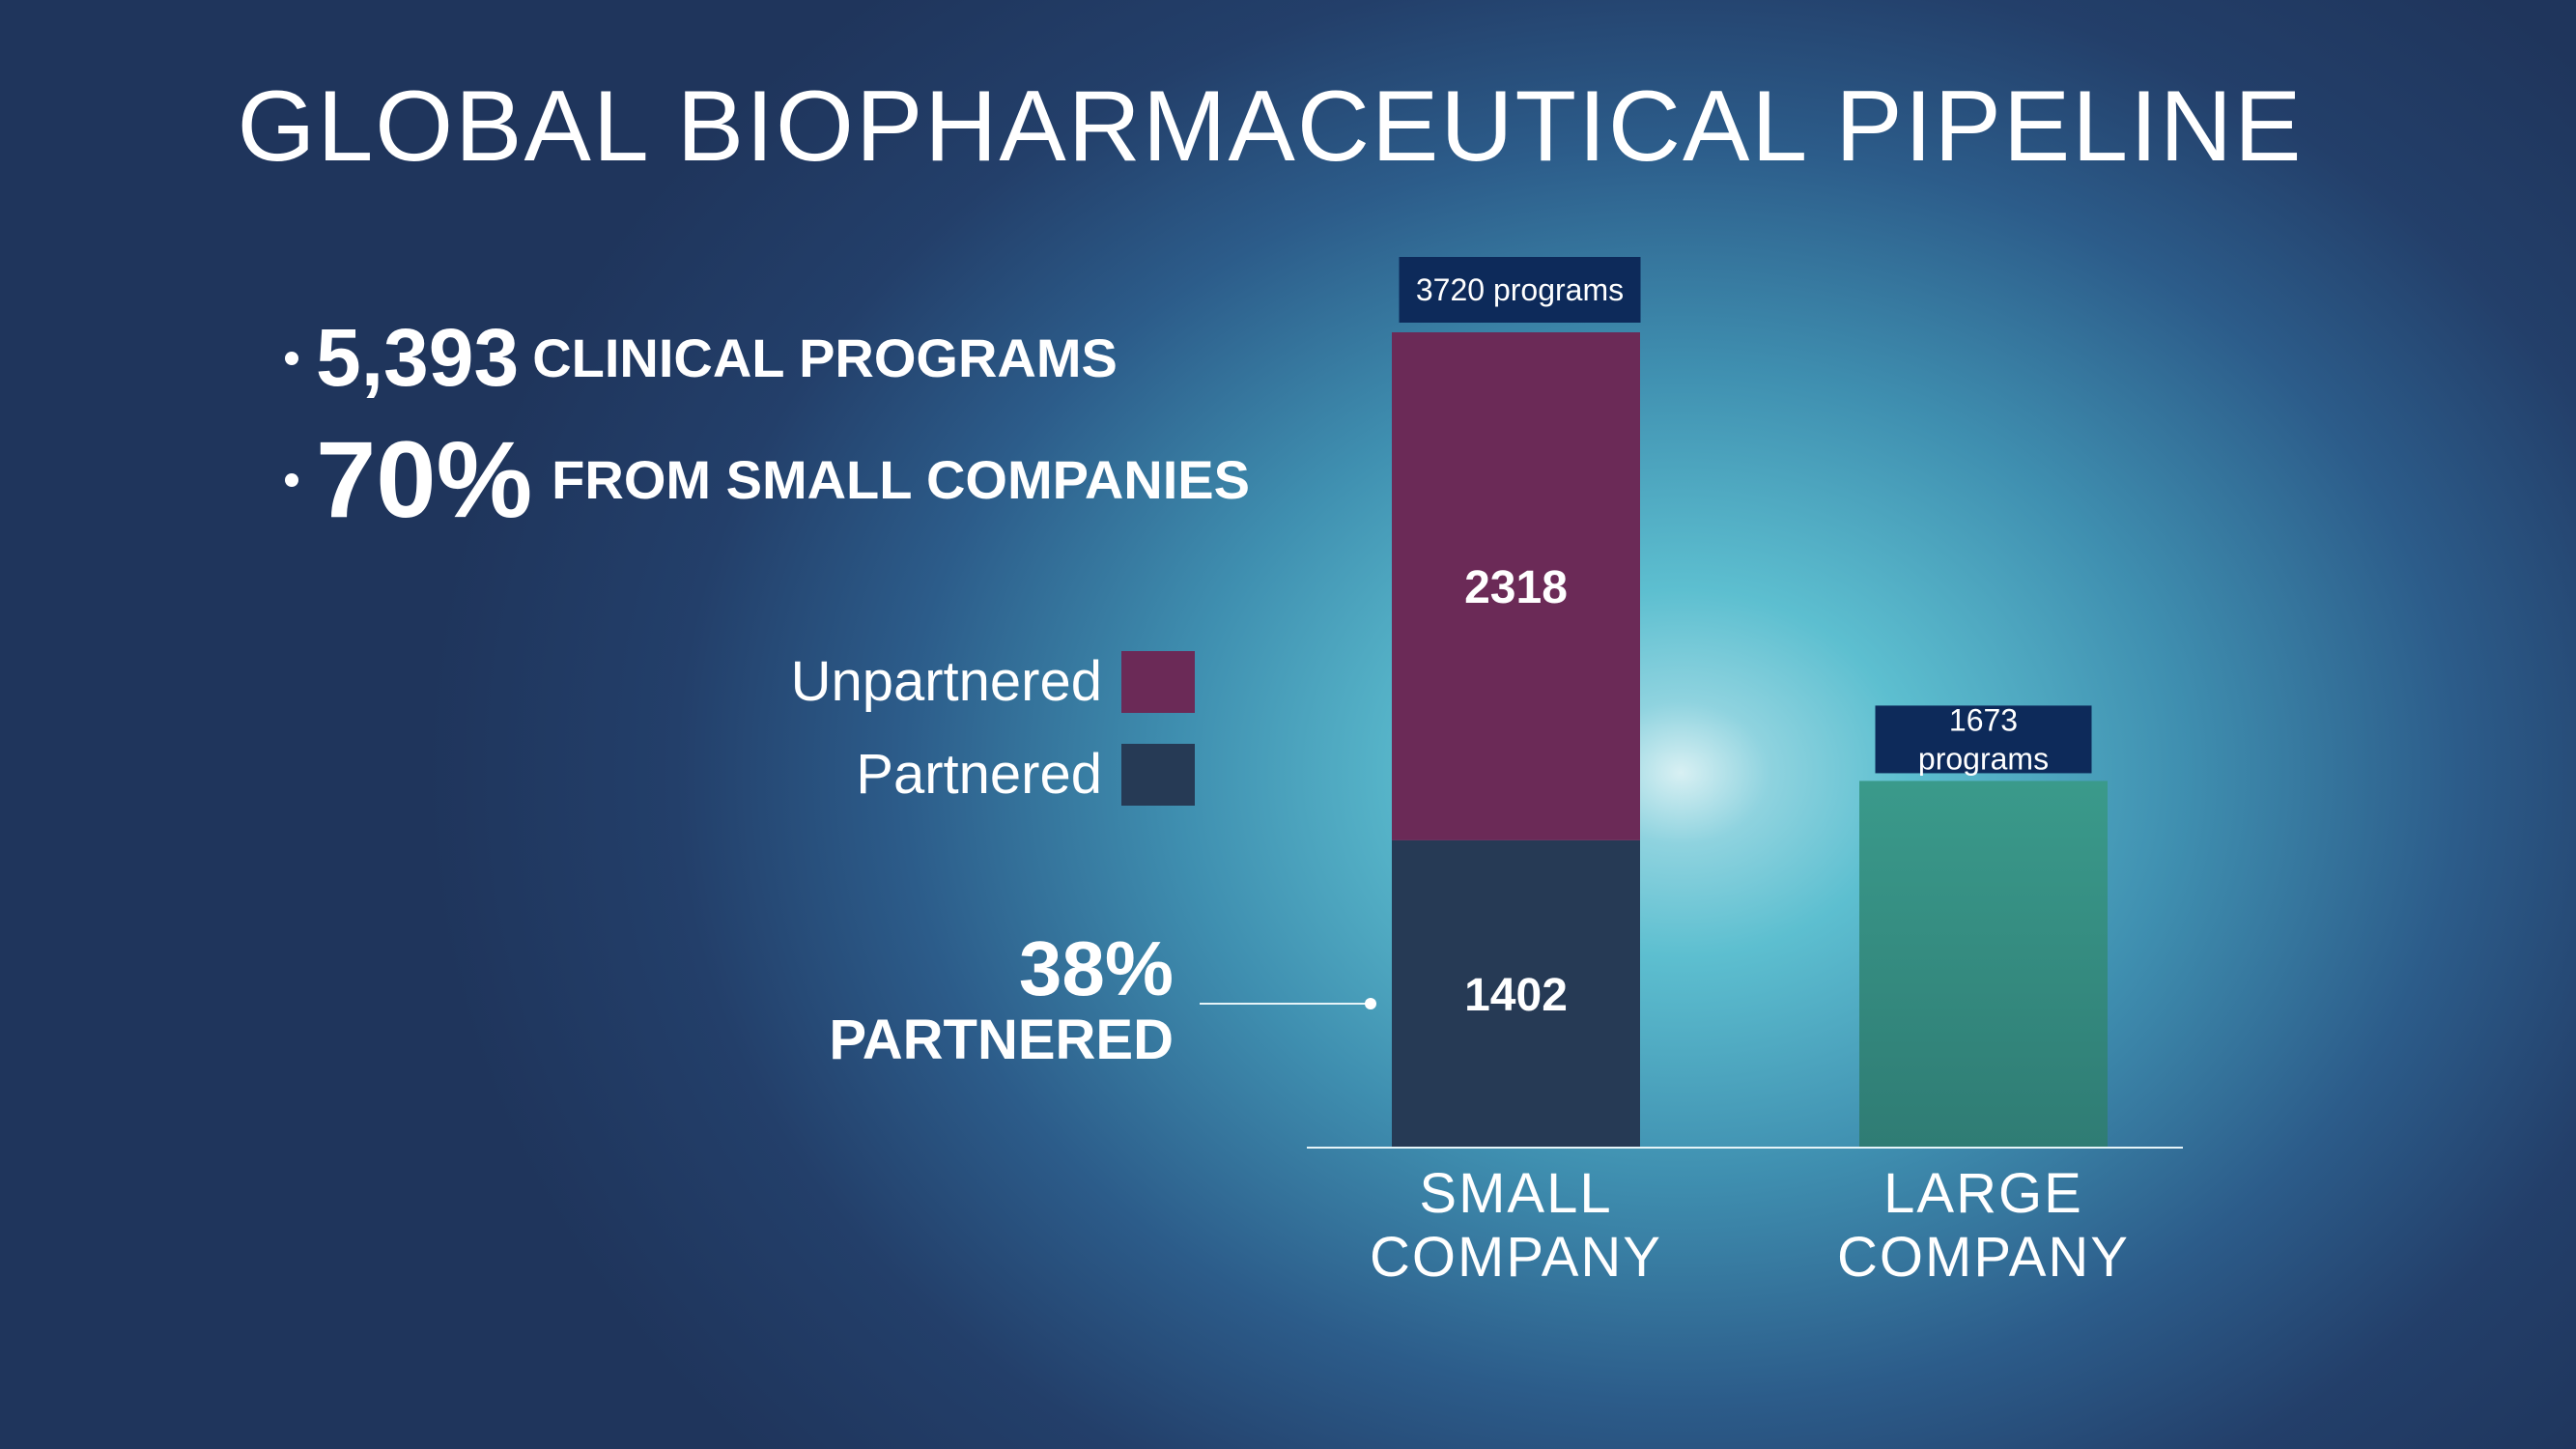 The width and height of the screenshot is (2576, 1449). I want to click on page-title: GLOBAL BIOPHARMACEUTICAL PIPELINE, so click(1270, 127).